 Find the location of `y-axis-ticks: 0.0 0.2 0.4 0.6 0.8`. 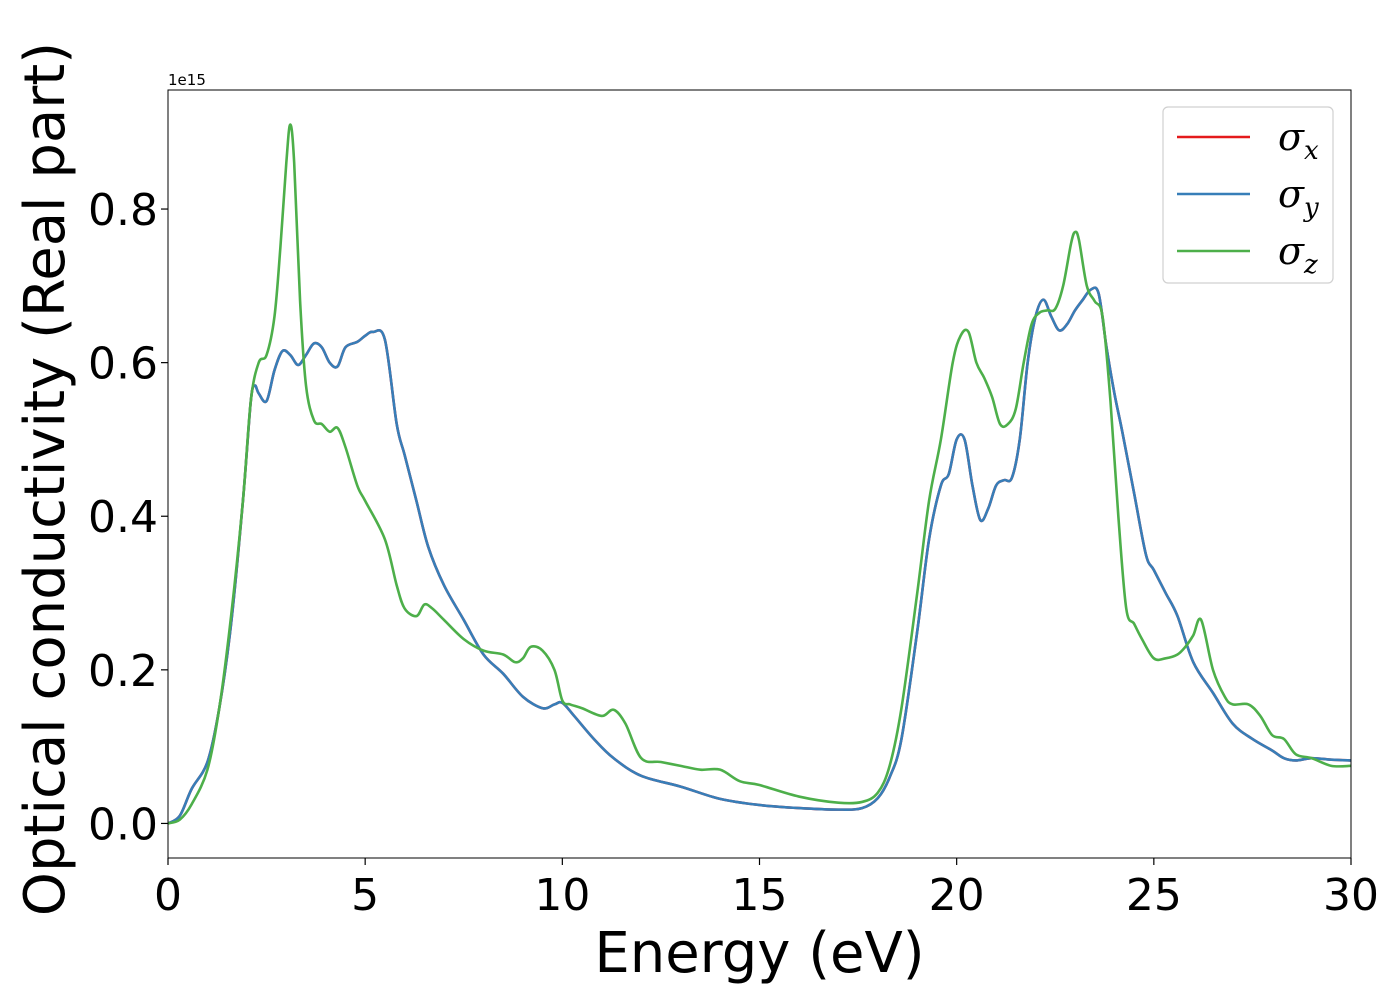

y-axis-ticks: 0.0 0.2 0.4 0.6 0.8 is located at coordinates (128, 517).